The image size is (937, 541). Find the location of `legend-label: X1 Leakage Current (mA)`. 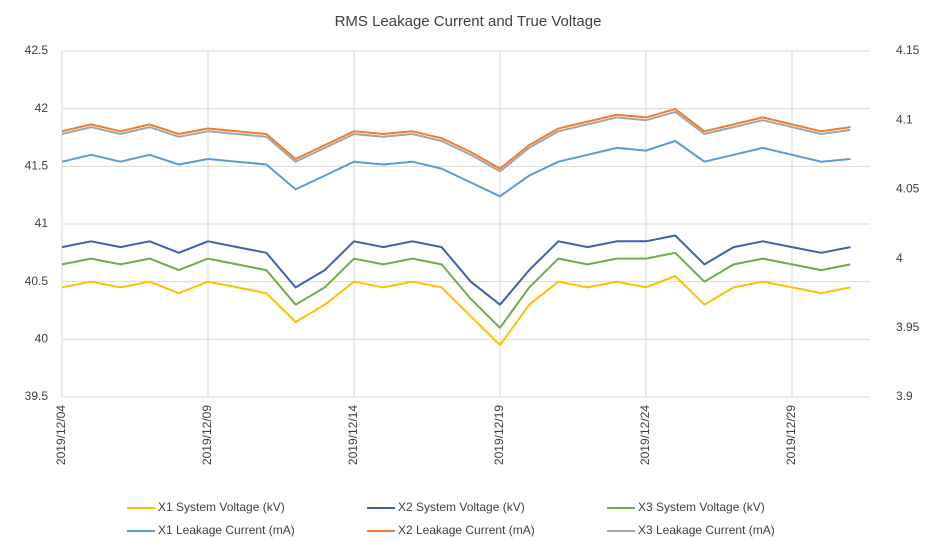

legend-label: X1 Leakage Current (mA) is located at coordinates (226, 530).